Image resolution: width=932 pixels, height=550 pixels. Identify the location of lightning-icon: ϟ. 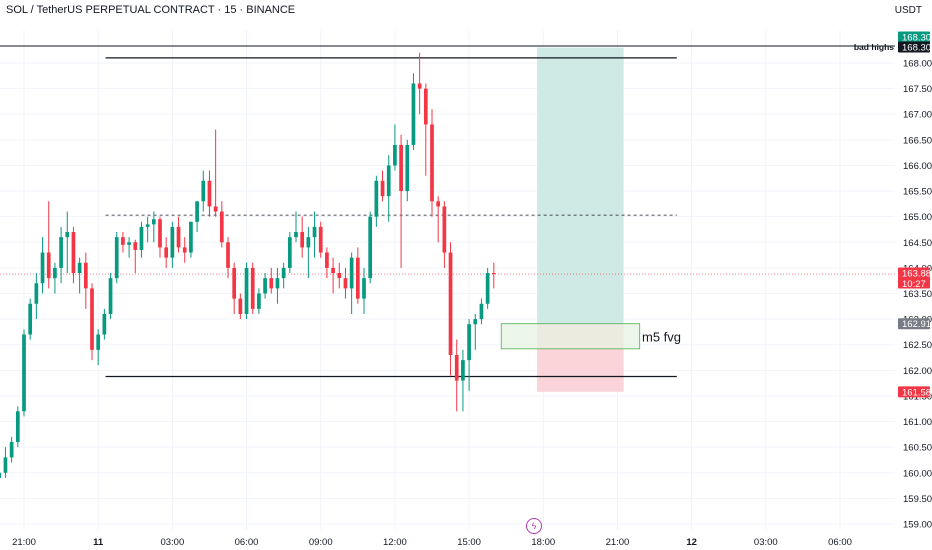
(534, 526).